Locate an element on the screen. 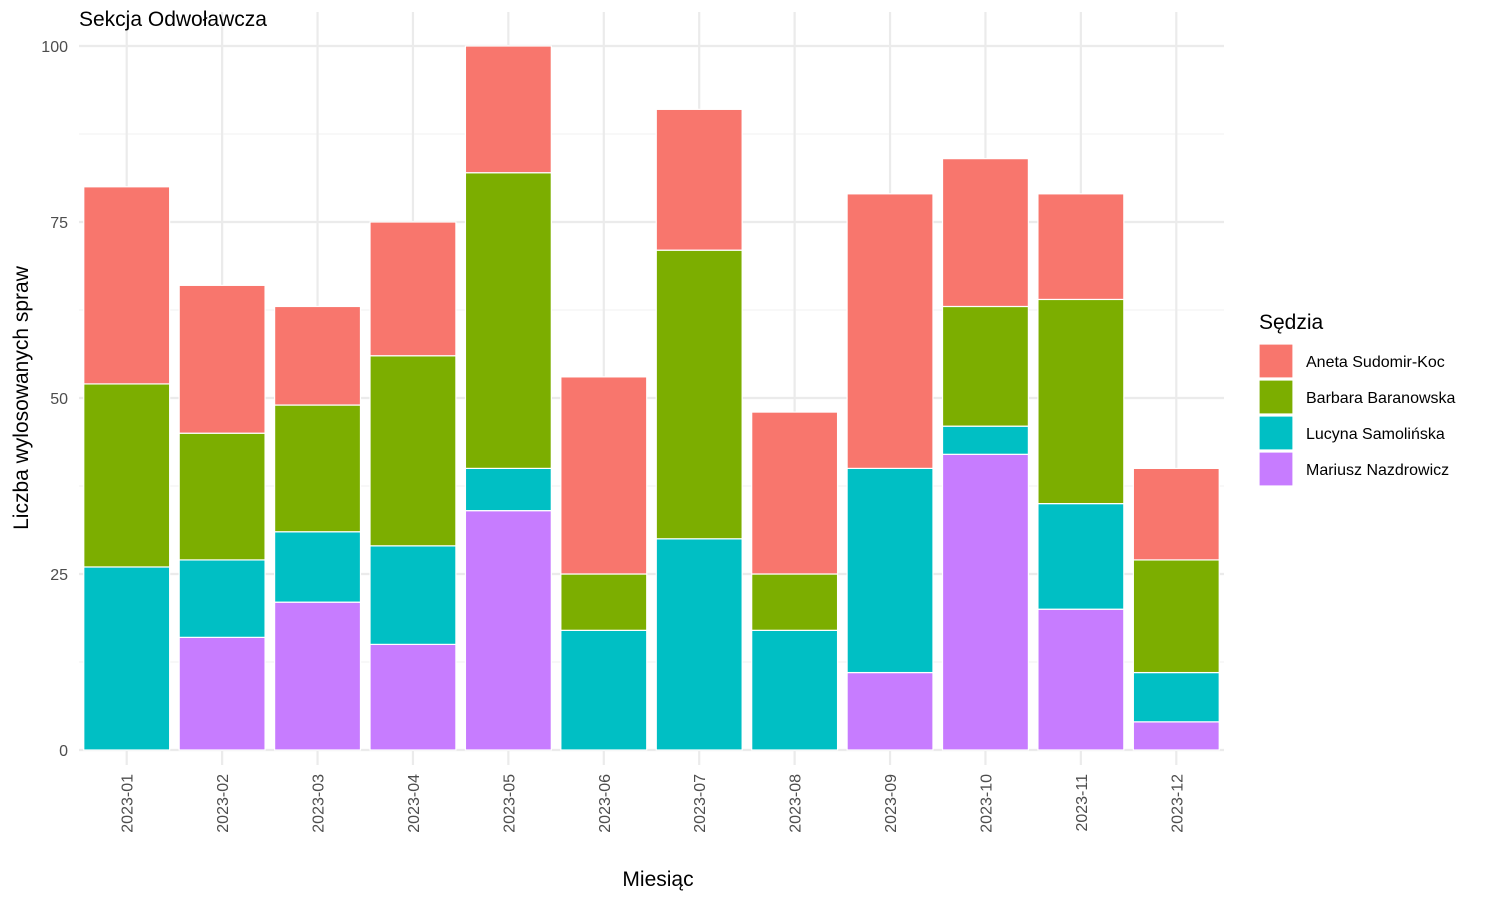  x-tick-label: 2023-03 is located at coordinates (319, 803).